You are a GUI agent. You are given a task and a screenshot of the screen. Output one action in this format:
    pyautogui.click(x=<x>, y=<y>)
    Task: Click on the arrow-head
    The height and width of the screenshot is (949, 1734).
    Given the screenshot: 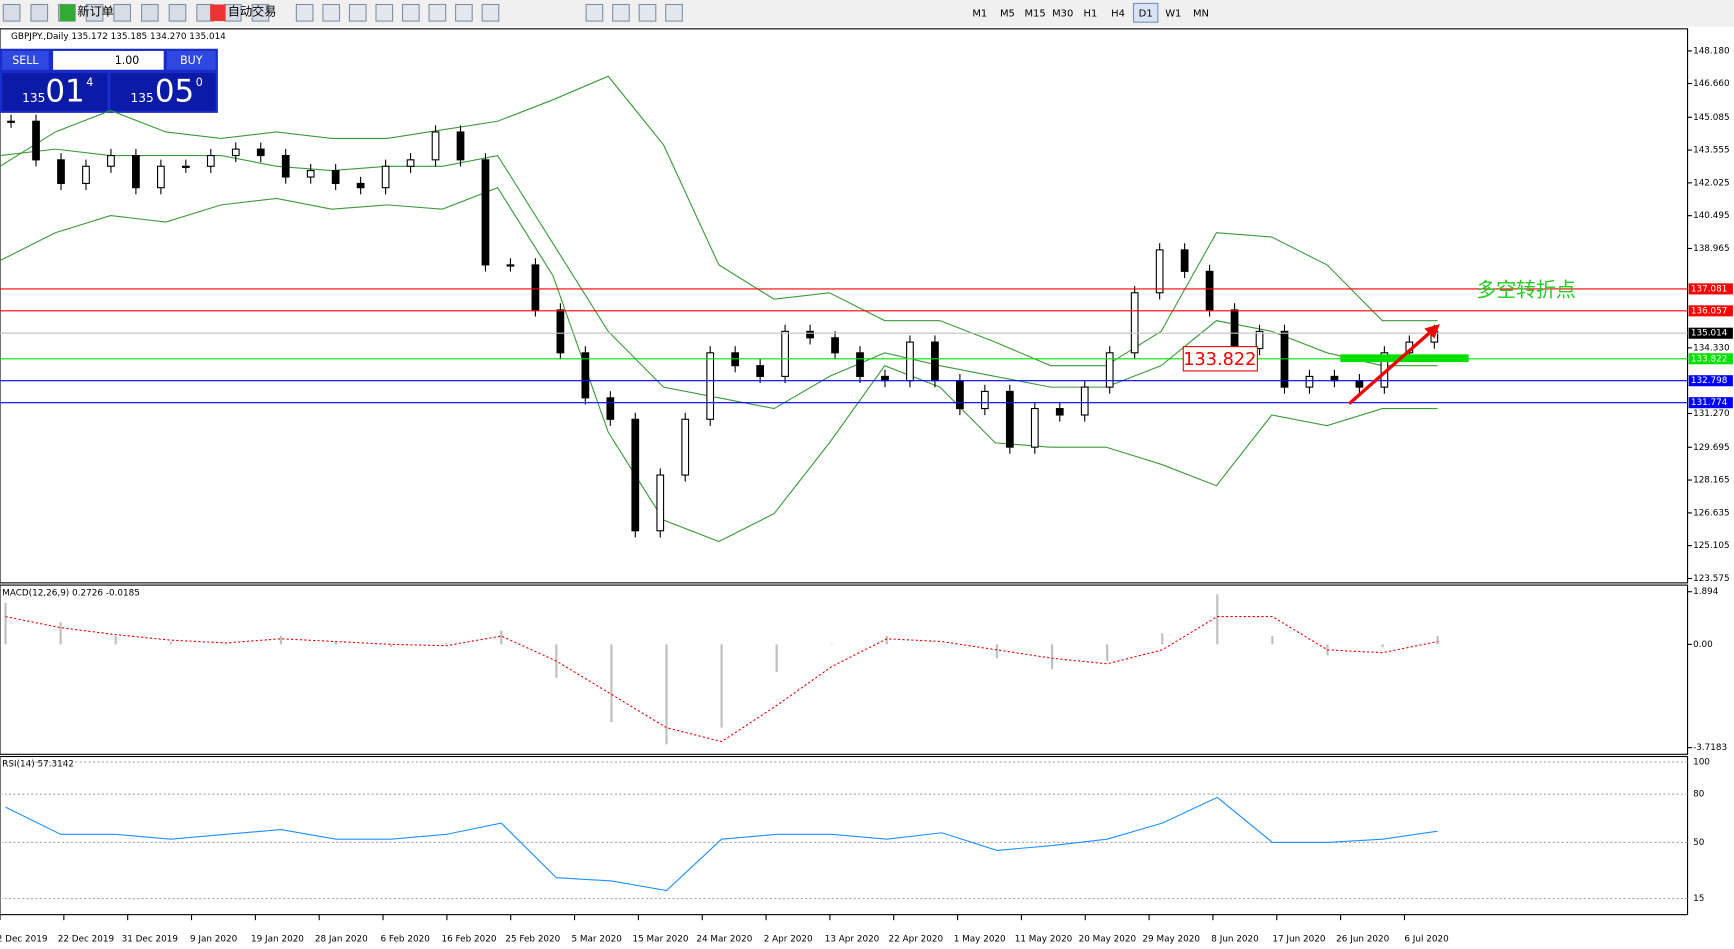 What is the action you would take?
    pyautogui.click(x=1432, y=331)
    